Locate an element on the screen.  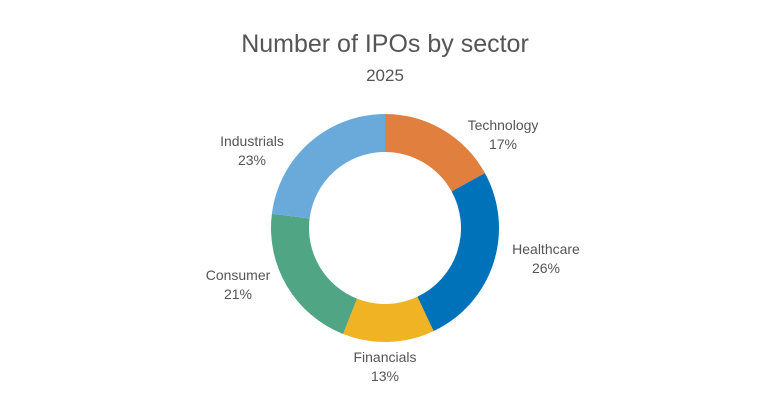
label-name: Industrials is located at coordinates (252, 141).